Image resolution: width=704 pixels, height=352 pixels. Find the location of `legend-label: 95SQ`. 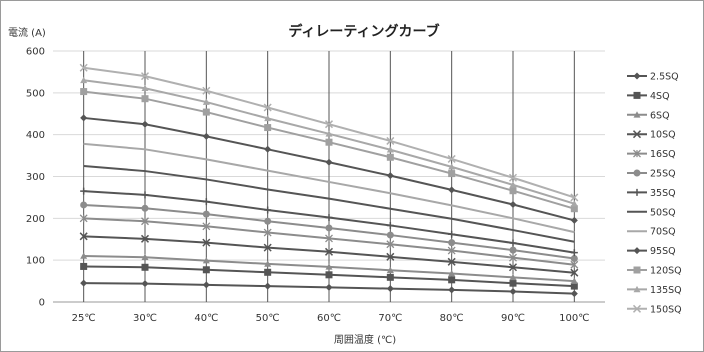

legend-label: 95SQ is located at coordinates (663, 251).